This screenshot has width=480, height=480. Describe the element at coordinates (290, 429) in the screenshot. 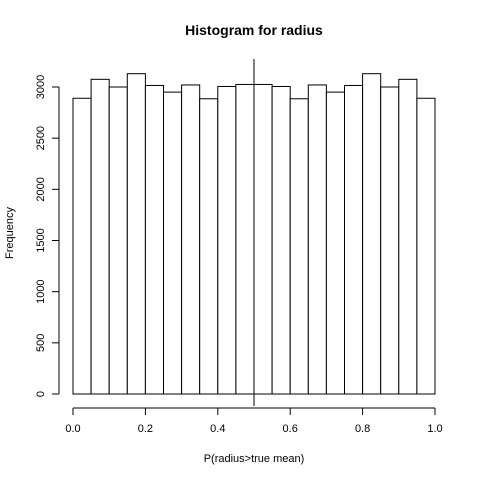

I see `x-tick-label: 0.6` at that location.